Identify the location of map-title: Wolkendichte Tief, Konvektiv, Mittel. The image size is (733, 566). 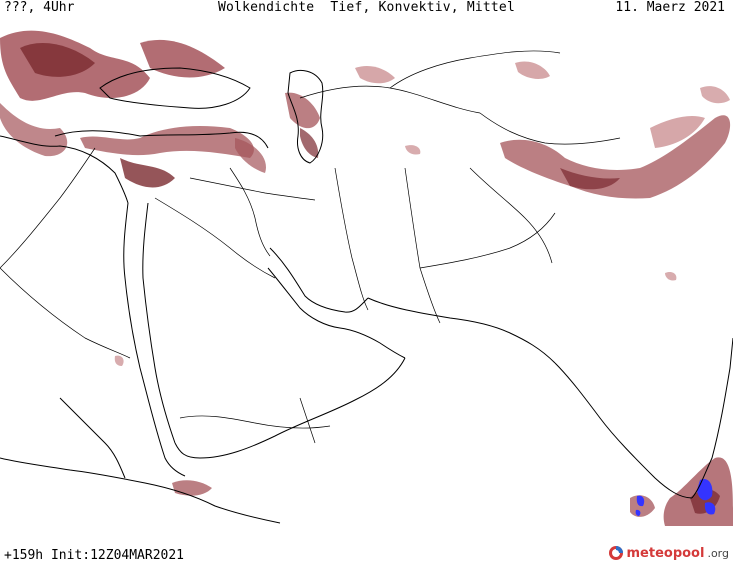
(366, 7).